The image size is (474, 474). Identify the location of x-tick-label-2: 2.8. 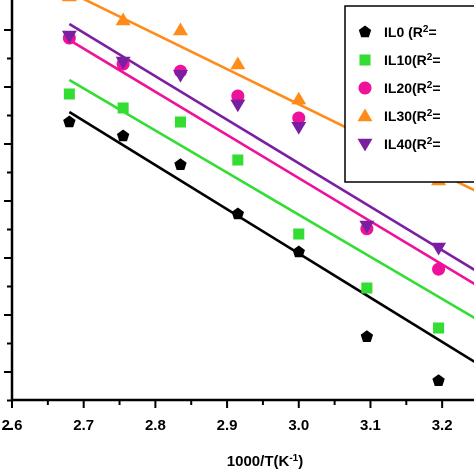
(155, 425).